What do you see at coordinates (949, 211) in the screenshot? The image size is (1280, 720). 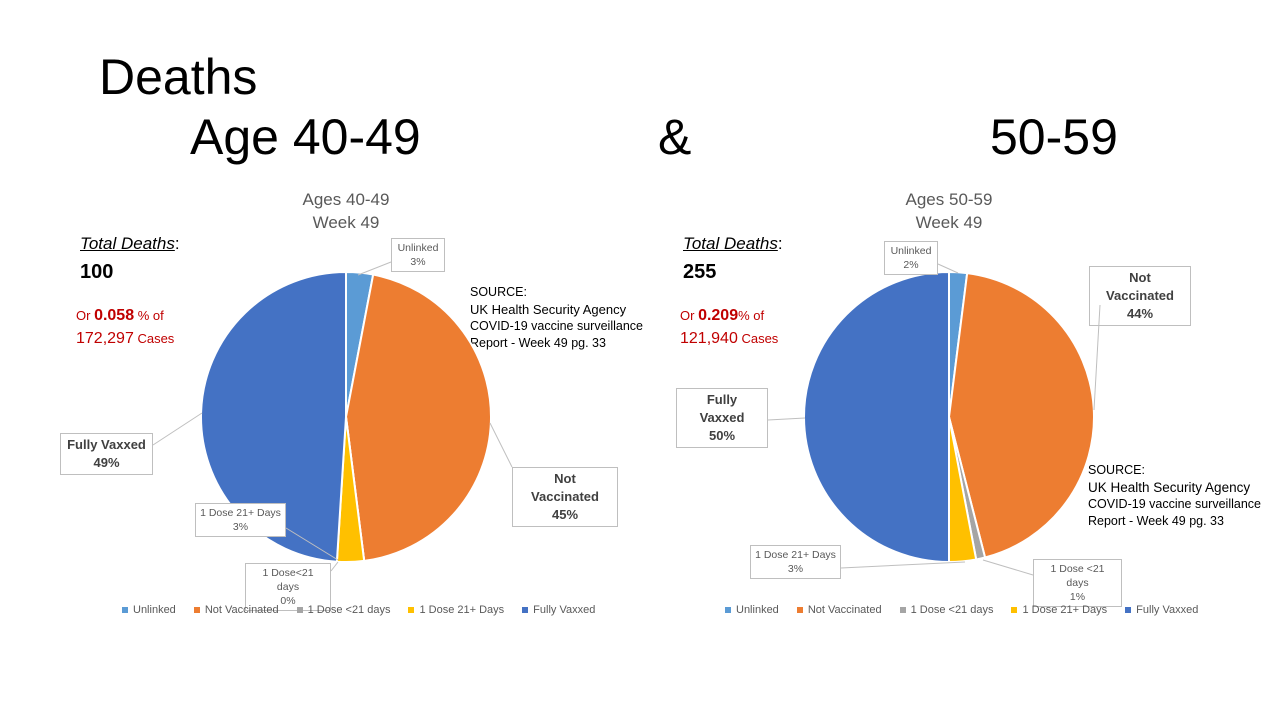 I see `chart-title-50-59: Ages 50-59 Week 49` at bounding box center [949, 211].